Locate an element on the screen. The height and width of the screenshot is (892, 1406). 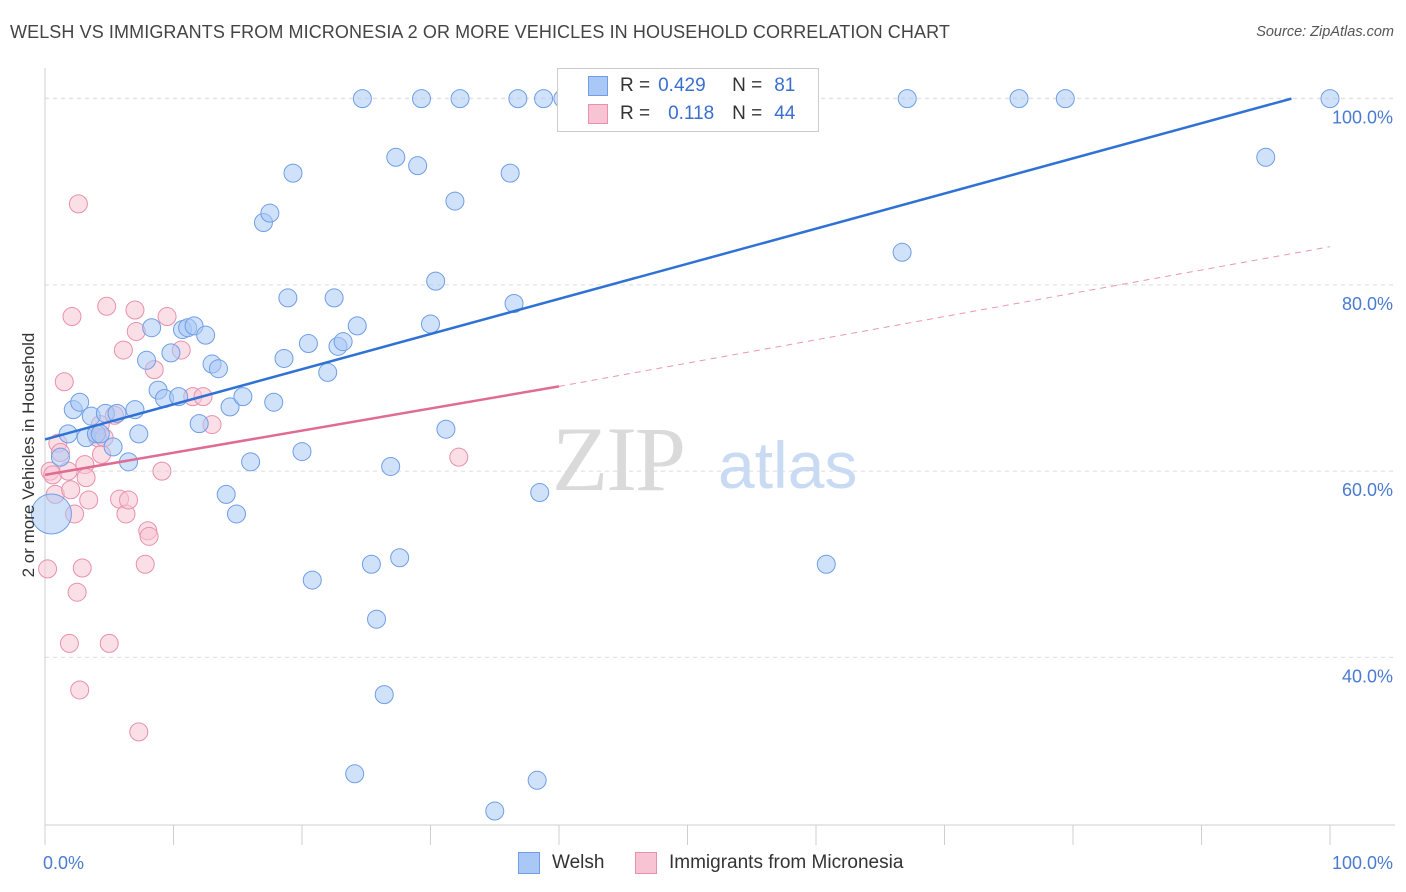
correlation-legend: R = 0.429 N = 81 R = 0.118 N = 44 is located at coordinates (688, 100).